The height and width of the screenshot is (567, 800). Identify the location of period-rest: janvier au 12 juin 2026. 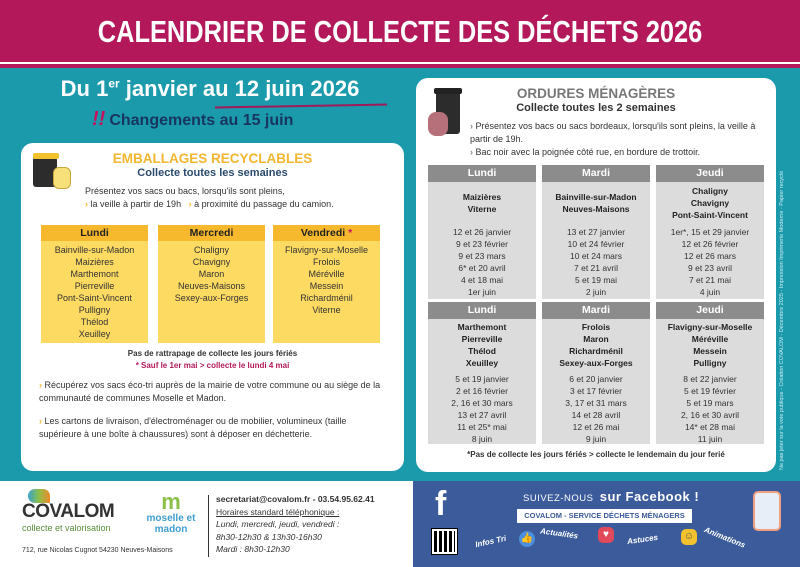
(239, 88).